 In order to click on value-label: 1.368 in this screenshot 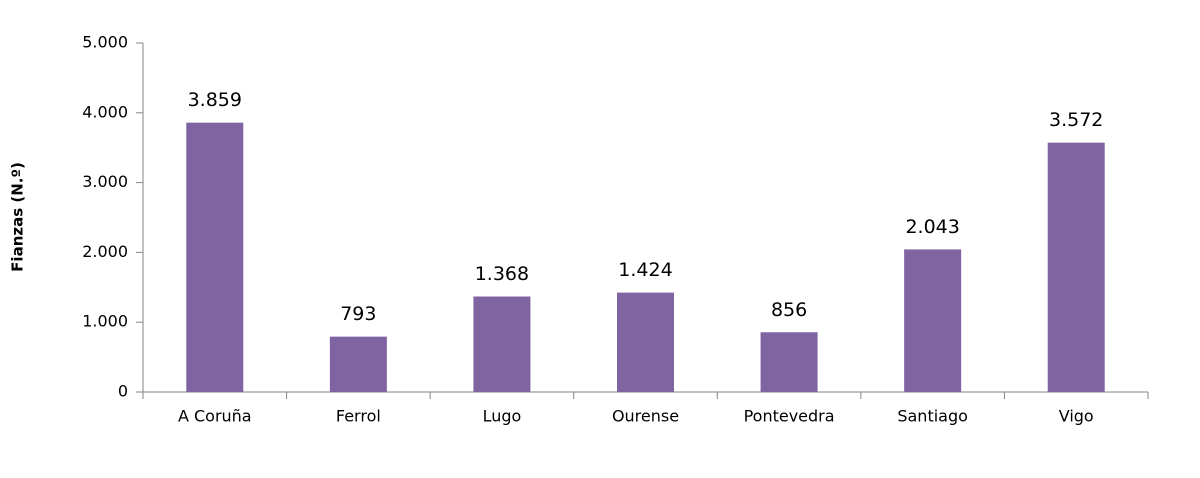, I will do `click(502, 274)`.